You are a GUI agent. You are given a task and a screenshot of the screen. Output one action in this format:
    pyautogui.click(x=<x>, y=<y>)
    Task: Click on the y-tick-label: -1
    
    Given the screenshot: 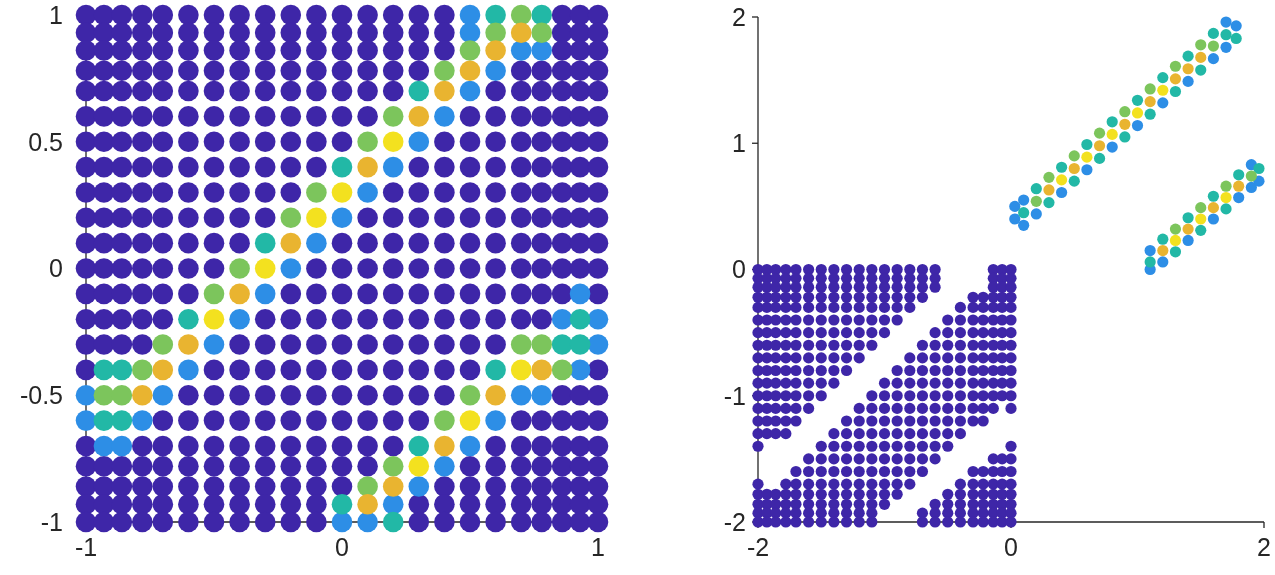 What is the action you would take?
    pyautogui.click(x=734, y=395)
    